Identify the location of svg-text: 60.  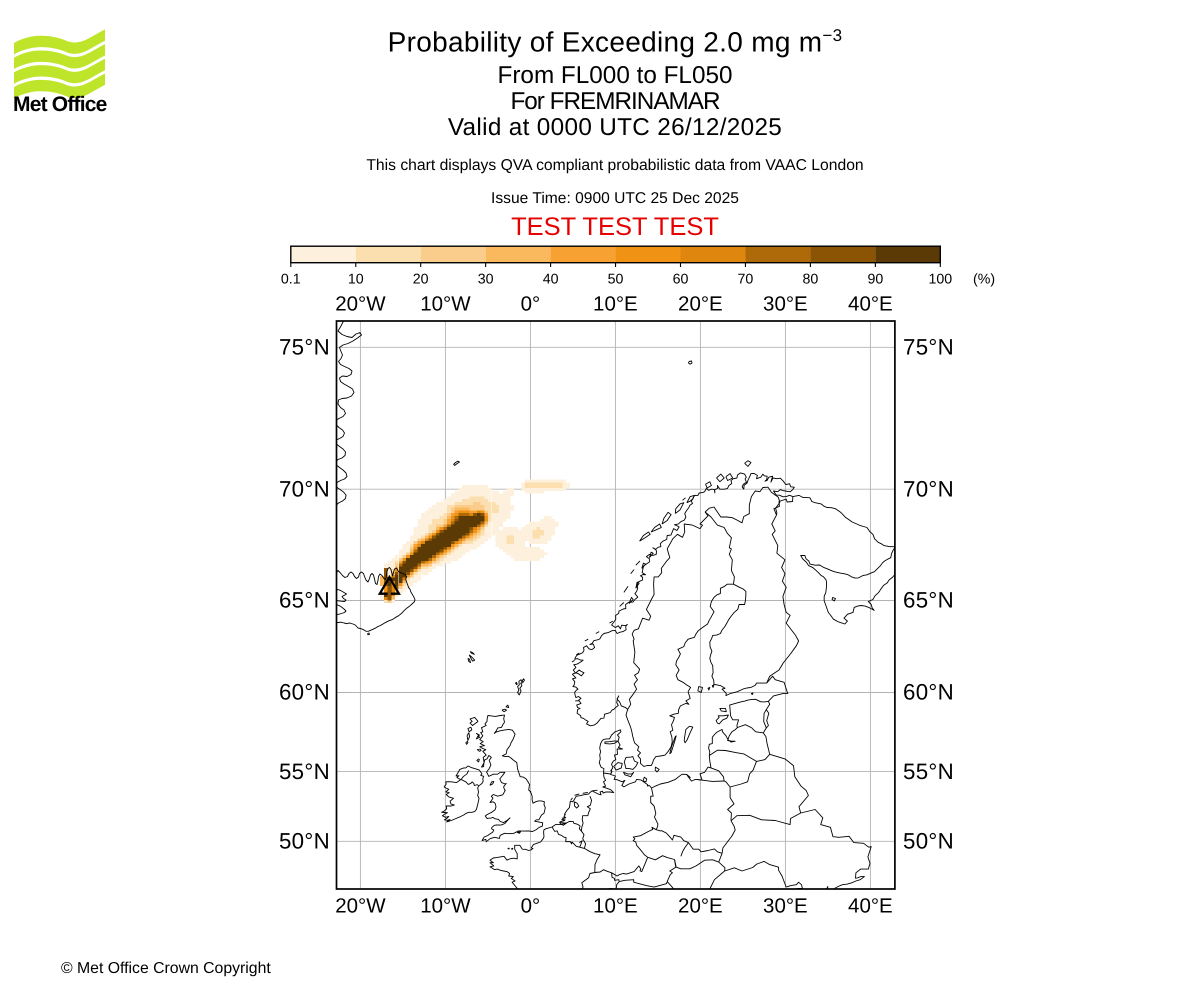
(681, 280).